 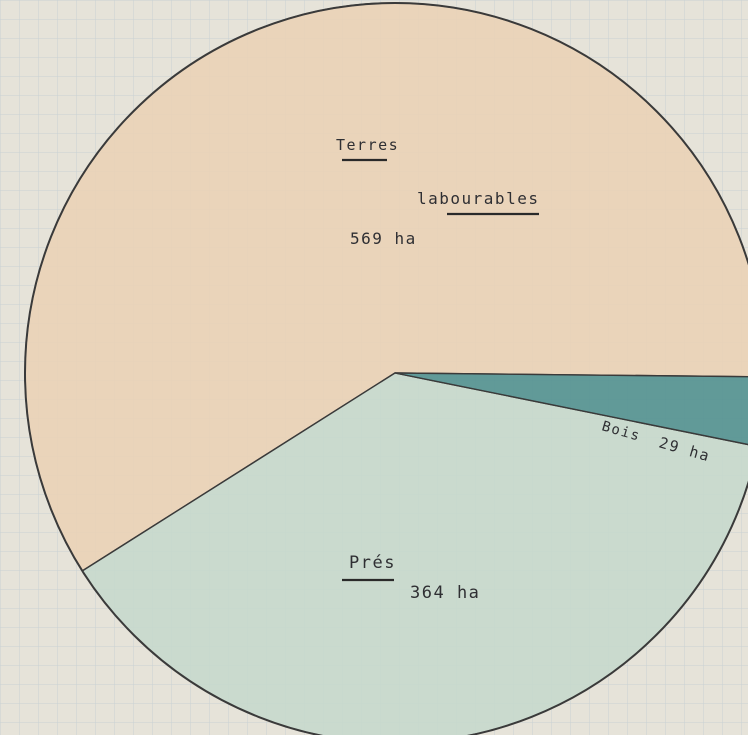 I want to click on label-labourables: labourables, so click(x=478, y=198).